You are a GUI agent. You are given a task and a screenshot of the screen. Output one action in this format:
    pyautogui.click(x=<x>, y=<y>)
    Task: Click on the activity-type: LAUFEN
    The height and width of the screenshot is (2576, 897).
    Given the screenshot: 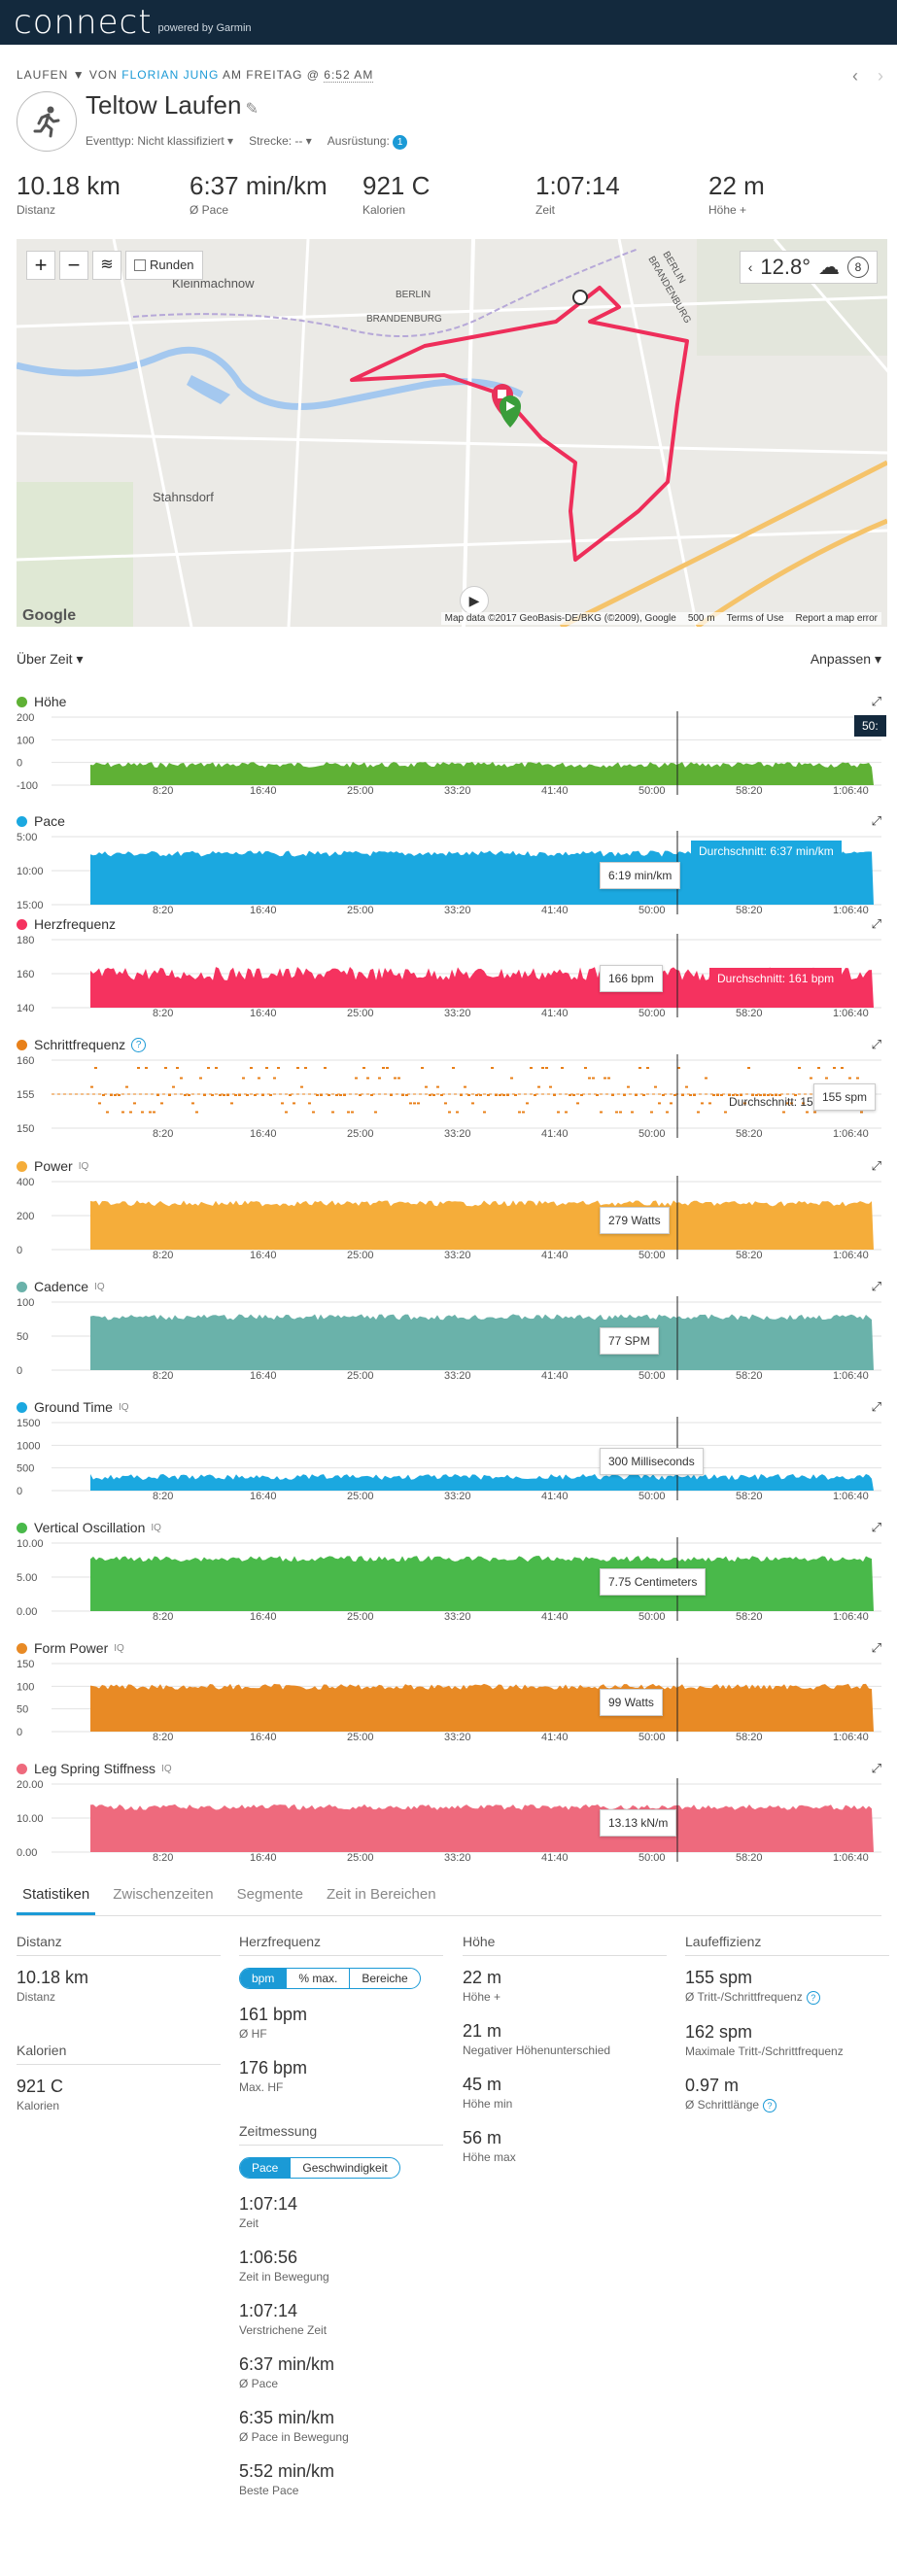 What is the action you would take?
    pyautogui.click(x=43, y=75)
    